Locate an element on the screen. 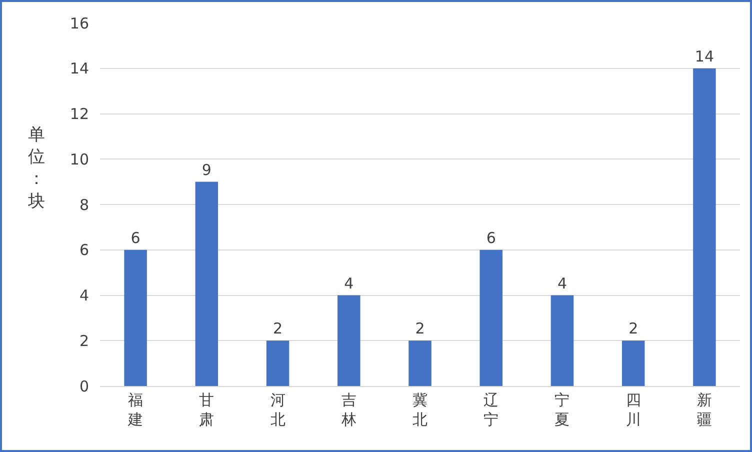 This screenshot has height=452, width=752. x-tick-label: 辽宁 is located at coordinates (491, 409).